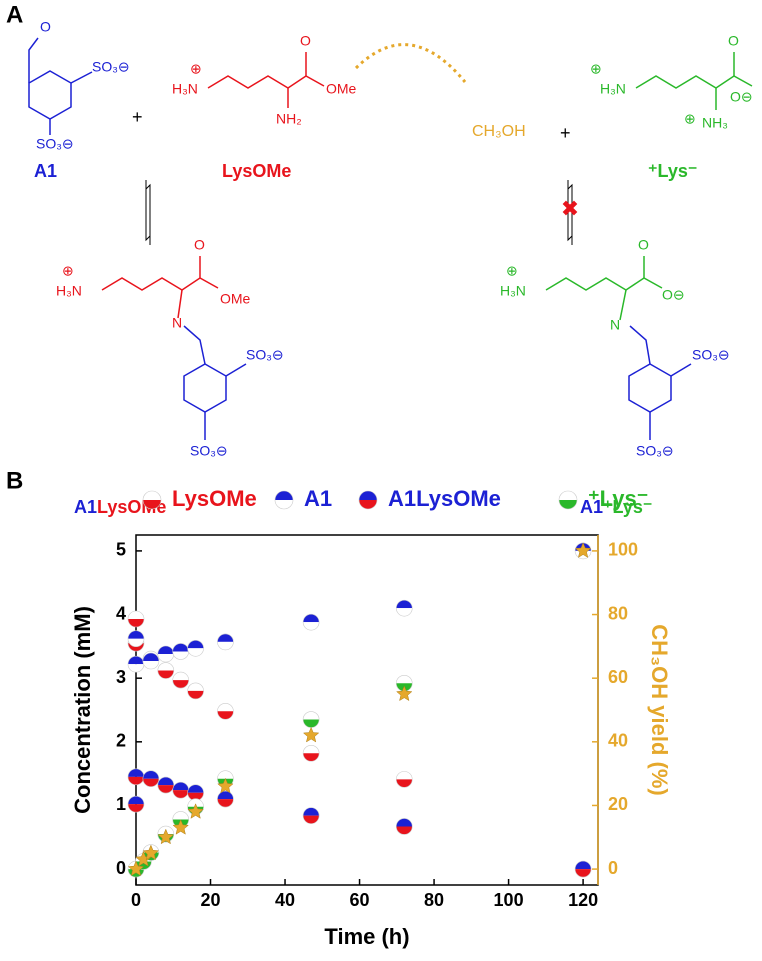 The height and width of the screenshot is (961, 762). Describe the element at coordinates (618, 741) in the screenshot. I see `y2-tick-label: 40` at that location.